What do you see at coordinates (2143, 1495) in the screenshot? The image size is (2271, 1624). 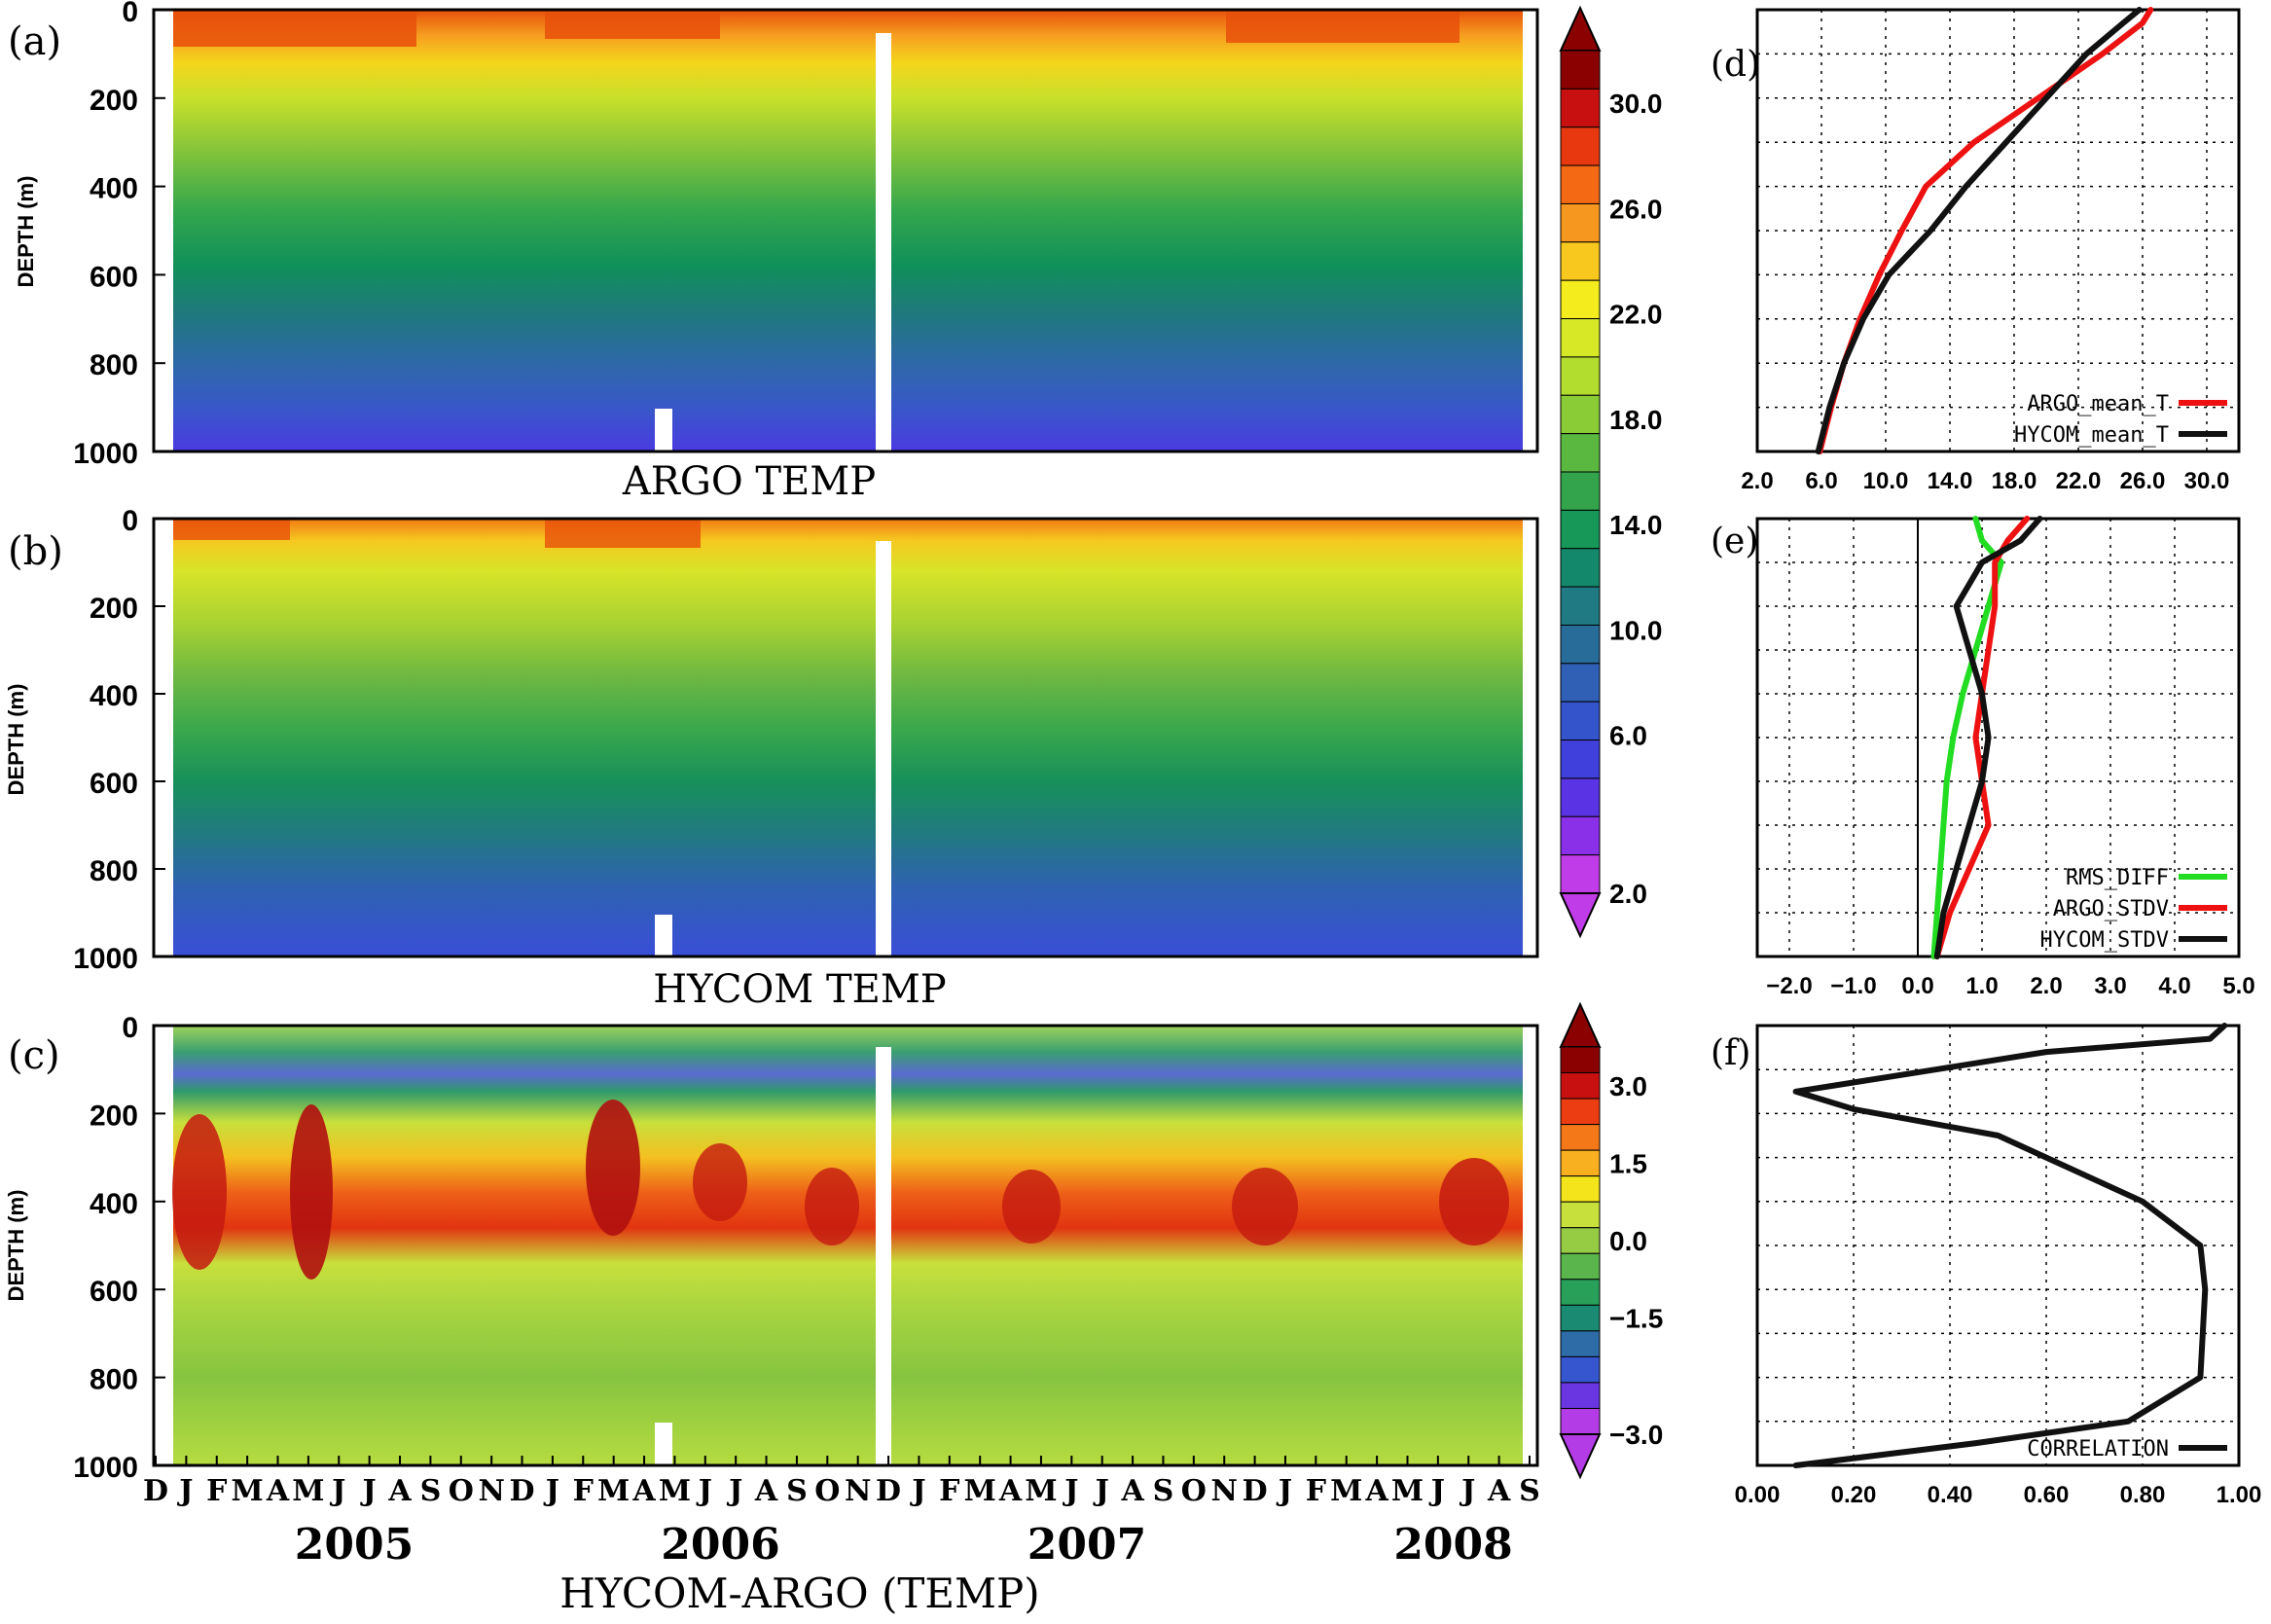 I see `x-tick-label: 0.80` at bounding box center [2143, 1495].